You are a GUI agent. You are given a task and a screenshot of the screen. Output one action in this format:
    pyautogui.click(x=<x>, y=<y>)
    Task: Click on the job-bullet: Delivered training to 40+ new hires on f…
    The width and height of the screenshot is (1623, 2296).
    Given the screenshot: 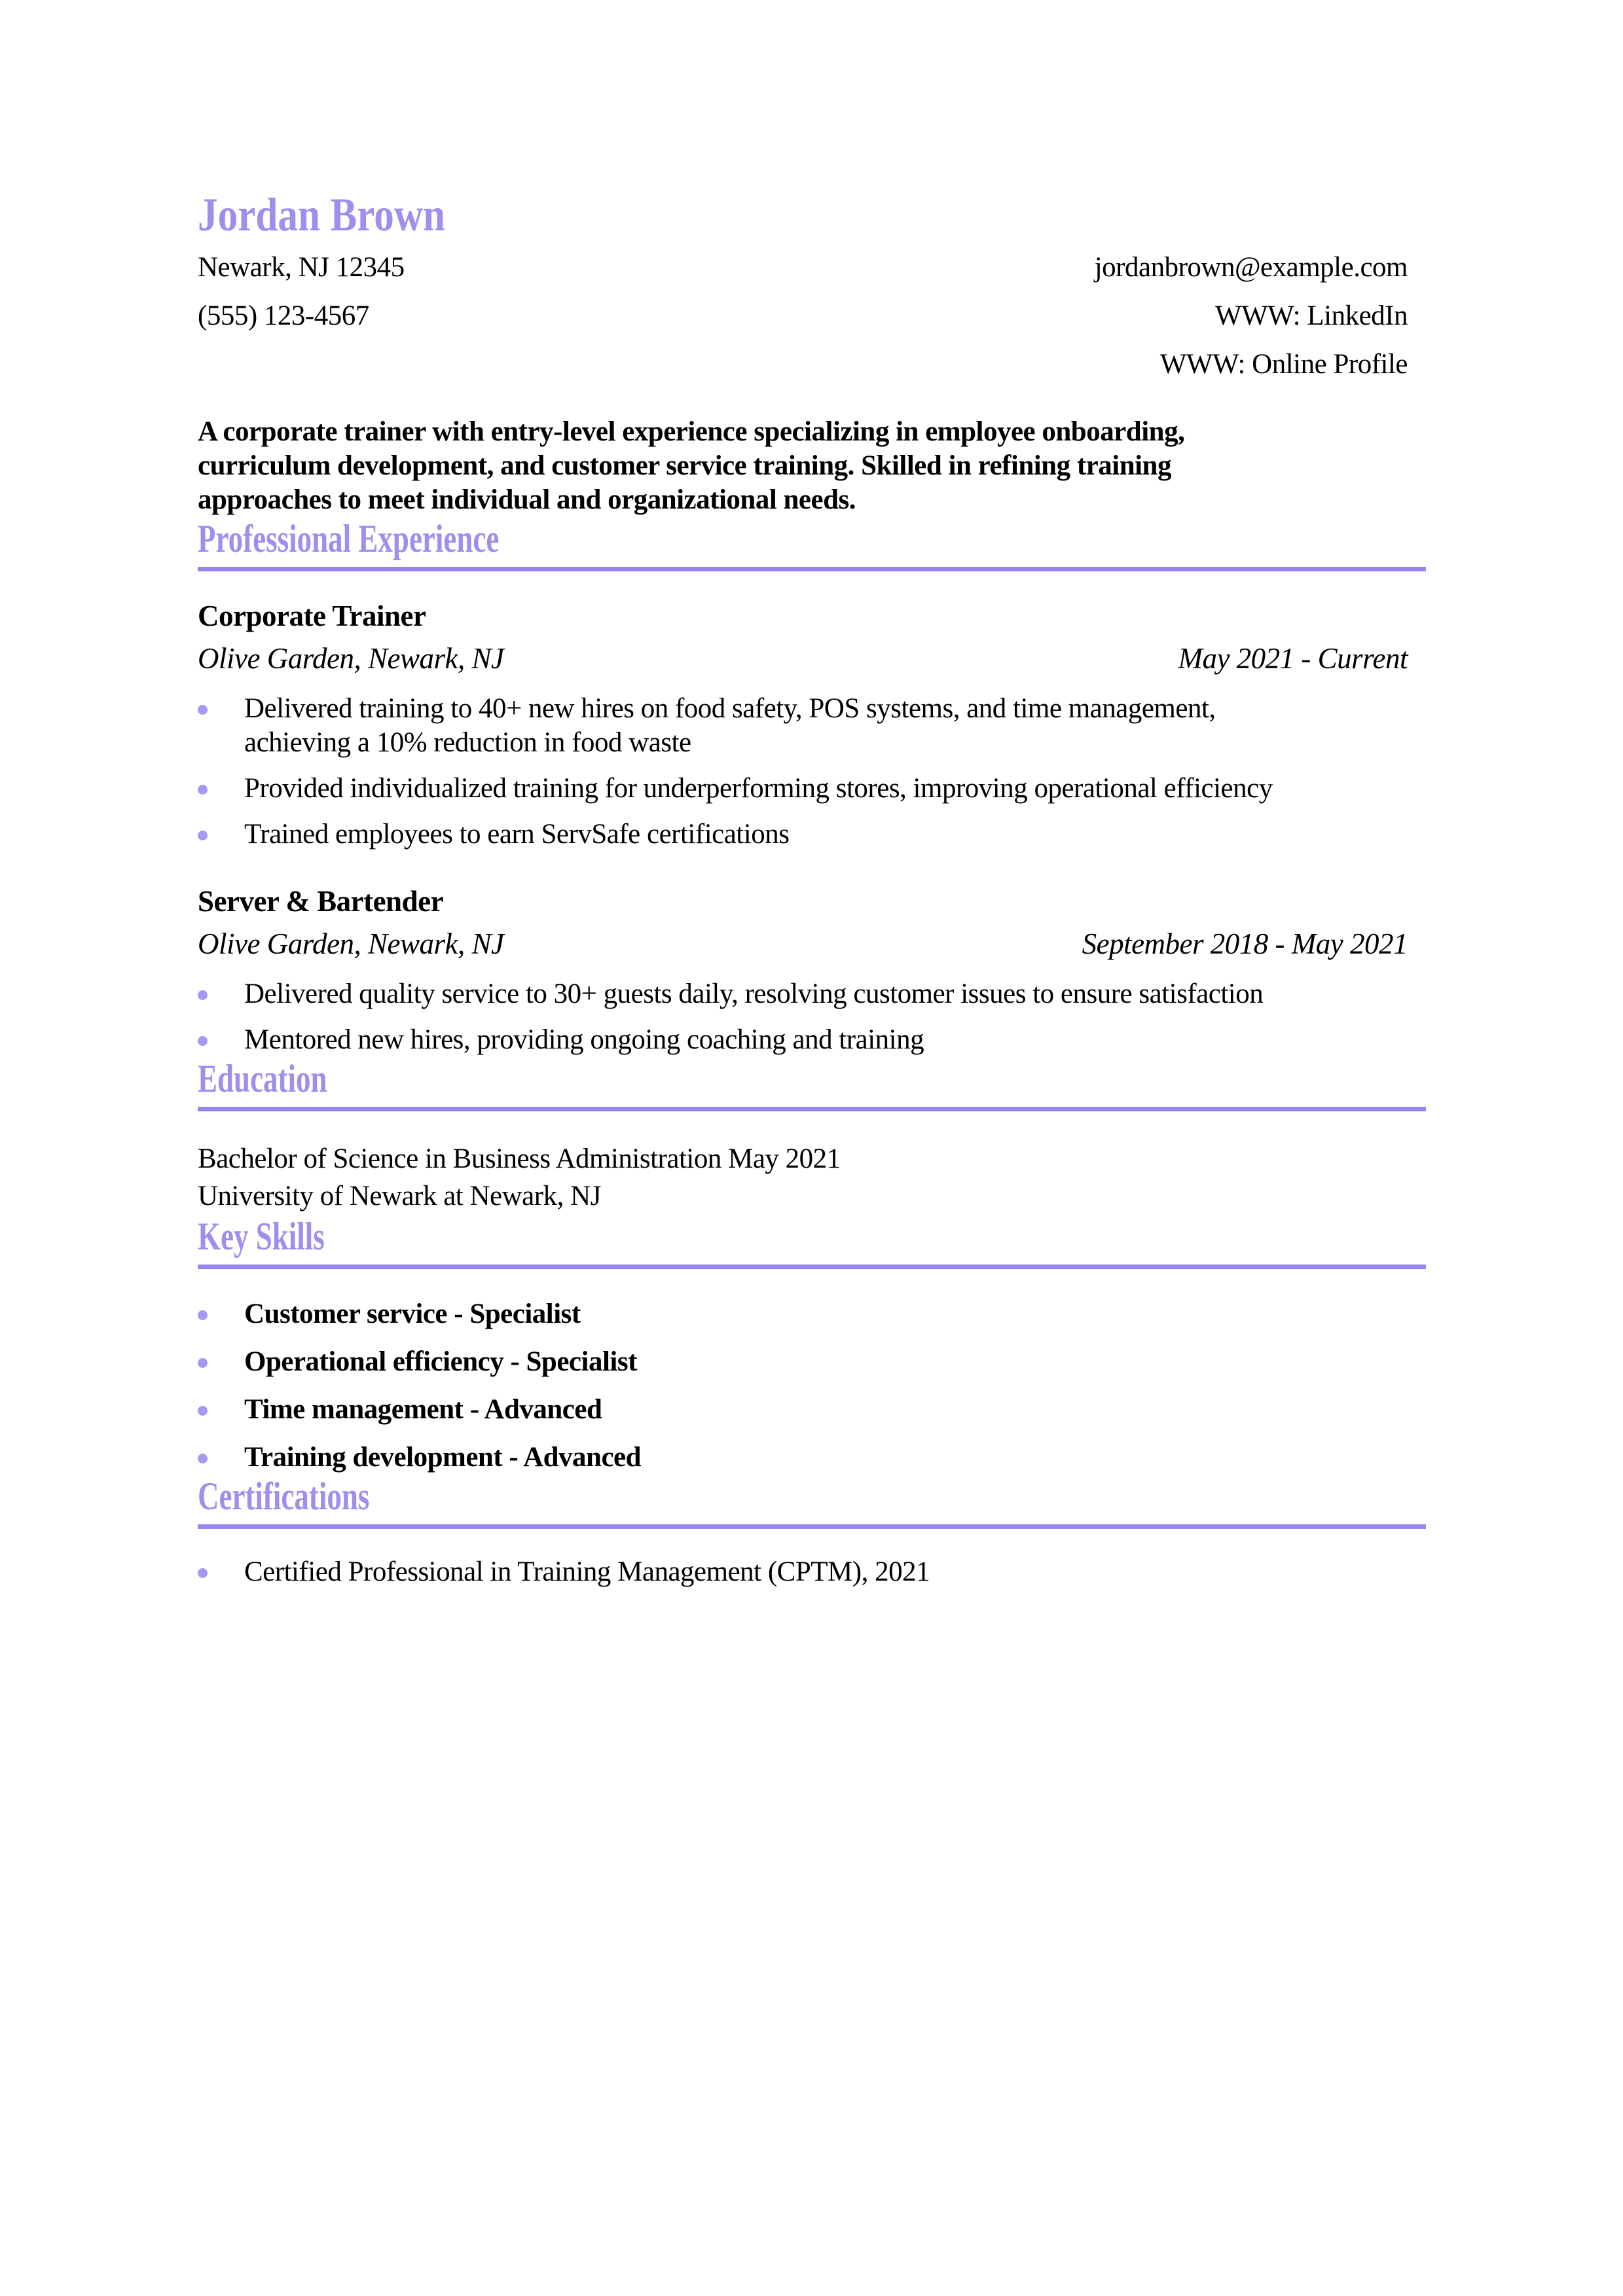 What is the action you would take?
    pyautogui.click(x=812, y=726)
    